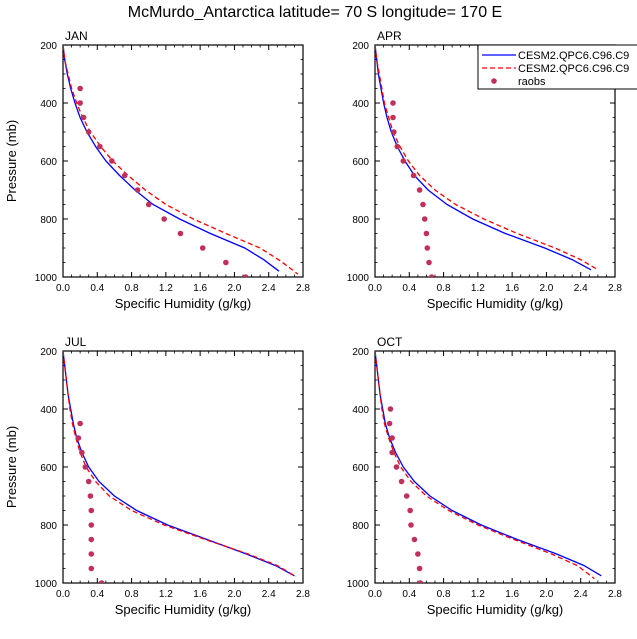  Describe the element at coordinates (76, 36) in the screenshot. I see `panel-title: JAN` at that location.